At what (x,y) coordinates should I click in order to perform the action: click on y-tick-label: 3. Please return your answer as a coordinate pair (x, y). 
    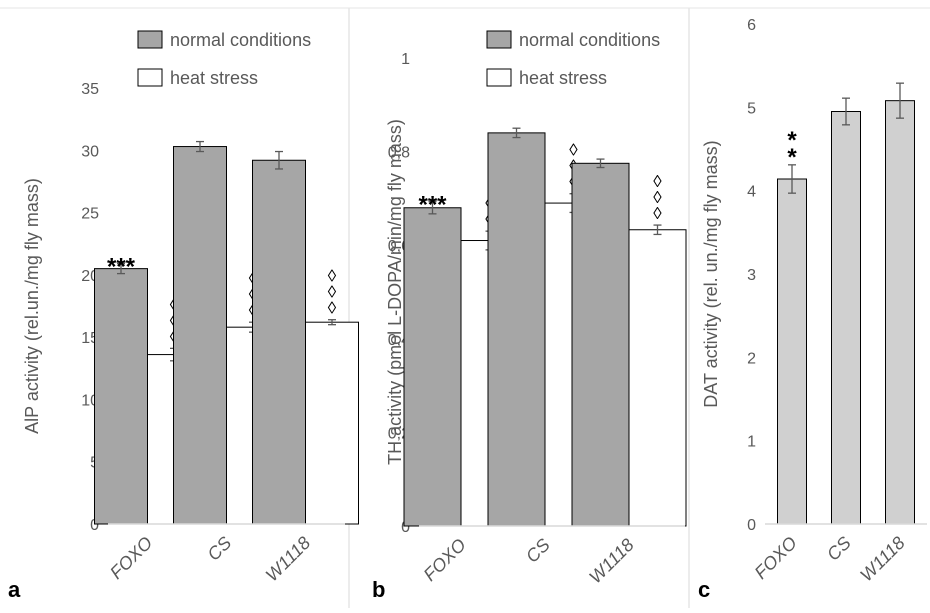
    Looking at the image, I should click on (751, 275).